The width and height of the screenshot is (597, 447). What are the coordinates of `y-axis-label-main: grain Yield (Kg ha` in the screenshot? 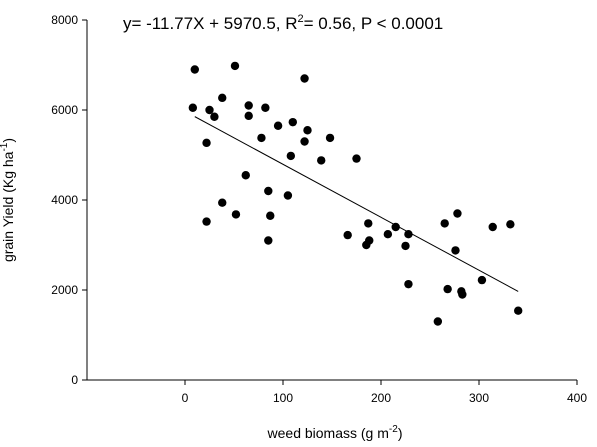 It's located at (8, 206).